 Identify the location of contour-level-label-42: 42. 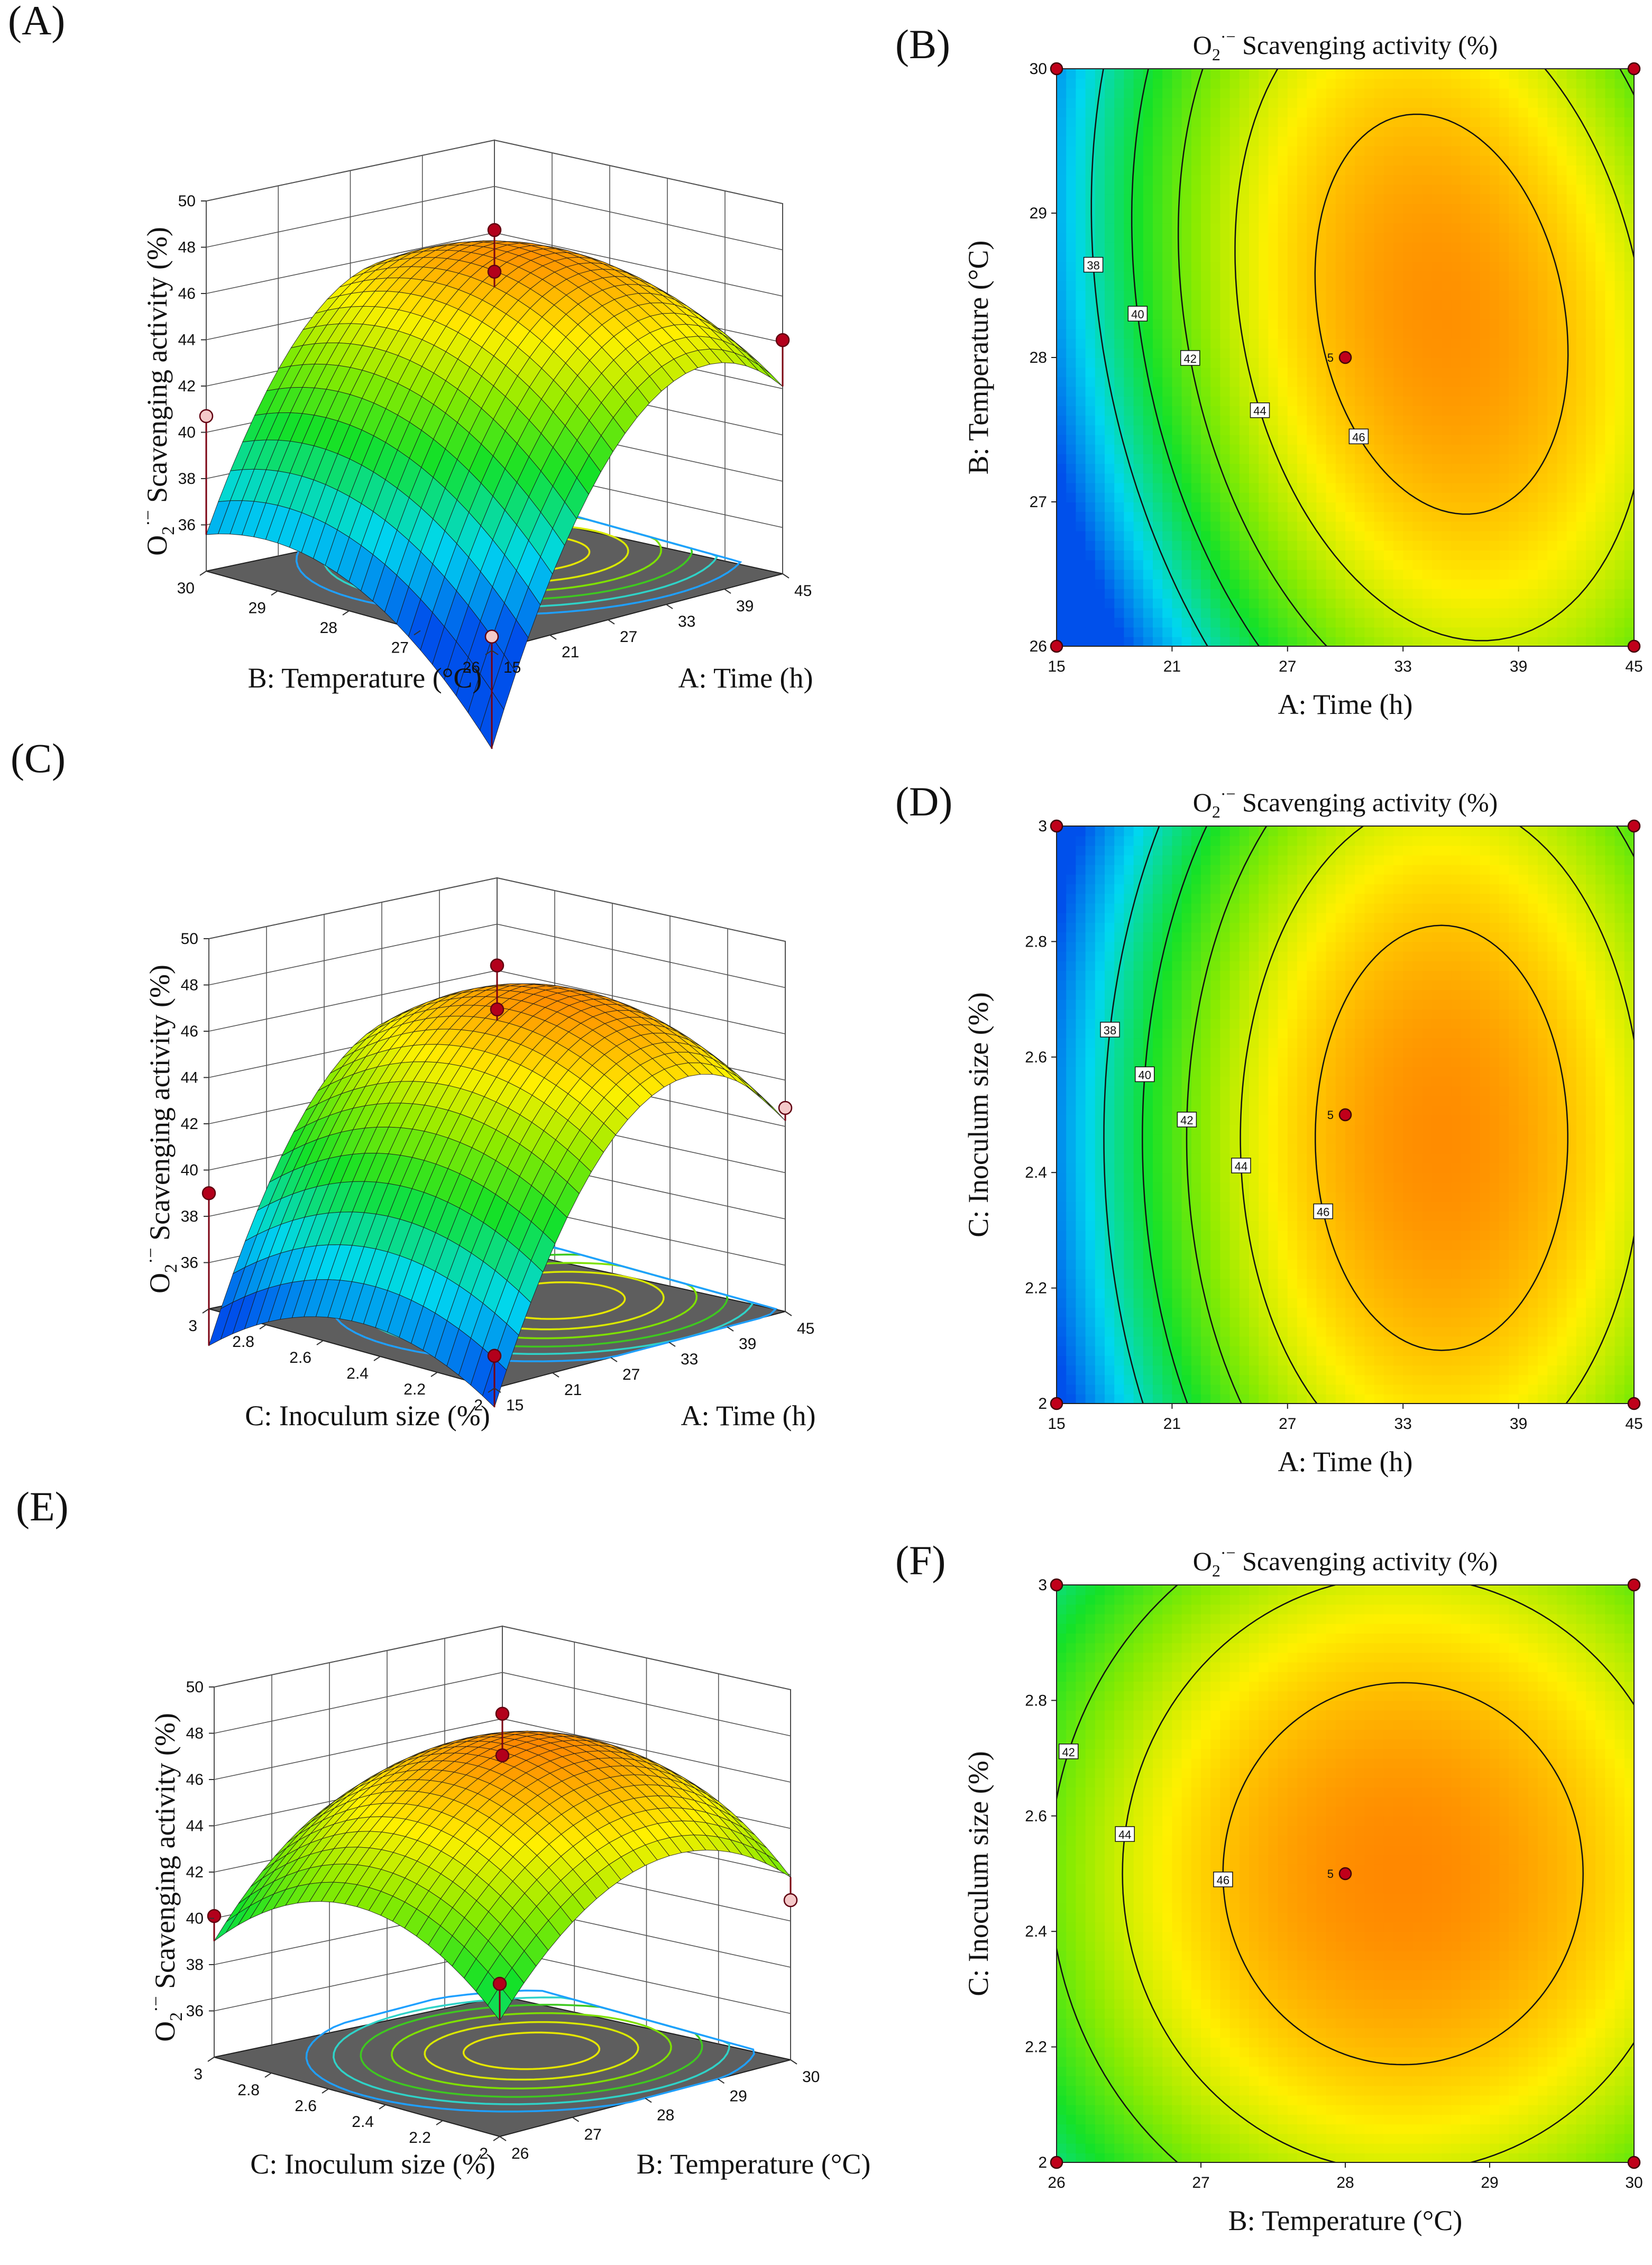
(1189, 358).